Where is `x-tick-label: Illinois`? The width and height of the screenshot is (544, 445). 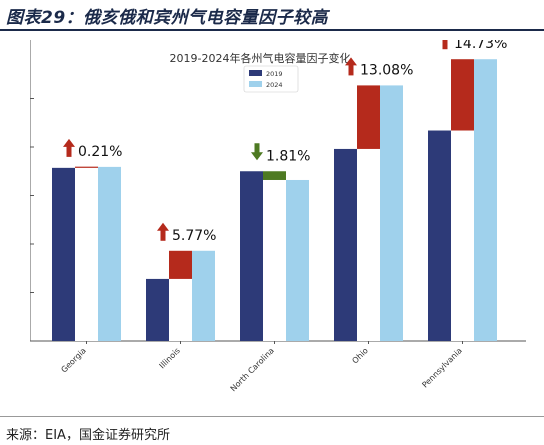
x-tick-label: Illinois is located at coordinates (170, 358).